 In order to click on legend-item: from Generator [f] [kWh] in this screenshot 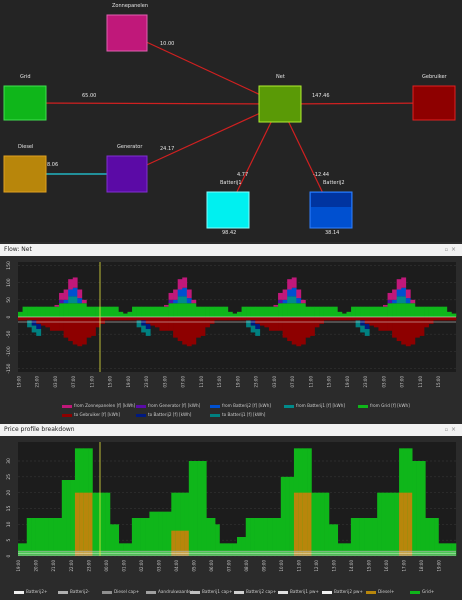, I will do `click(168, 405)`.